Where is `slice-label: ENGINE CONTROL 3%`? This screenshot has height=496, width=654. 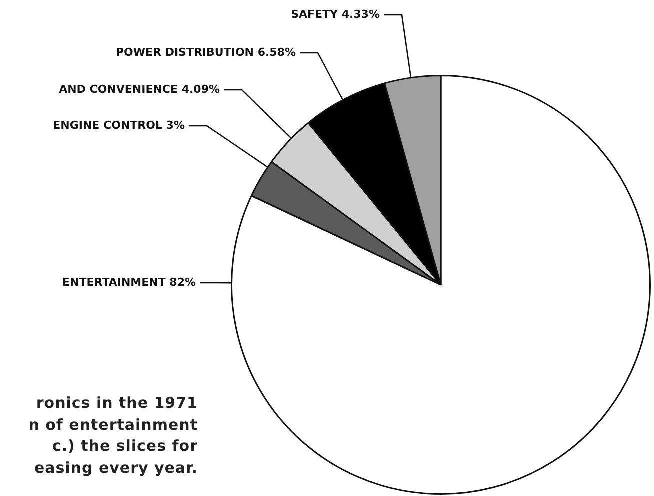
slice-label: ENGINE CONTROL 3% is located at coordinates (119, 125).